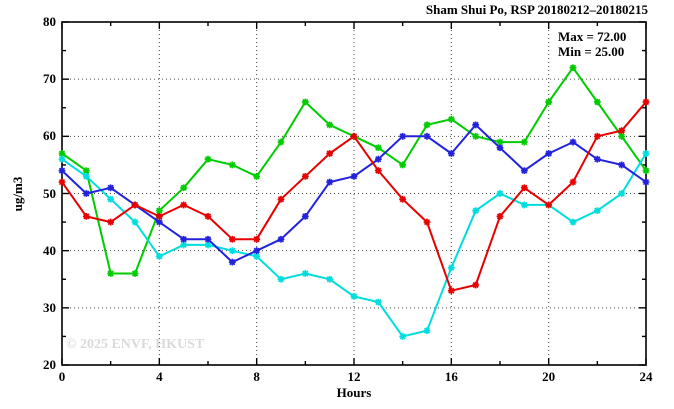 The image size is (674, 409). Describe the element at coordinates (49, 193) in the screenshot. I see `y-tick-label: 50` at that location.